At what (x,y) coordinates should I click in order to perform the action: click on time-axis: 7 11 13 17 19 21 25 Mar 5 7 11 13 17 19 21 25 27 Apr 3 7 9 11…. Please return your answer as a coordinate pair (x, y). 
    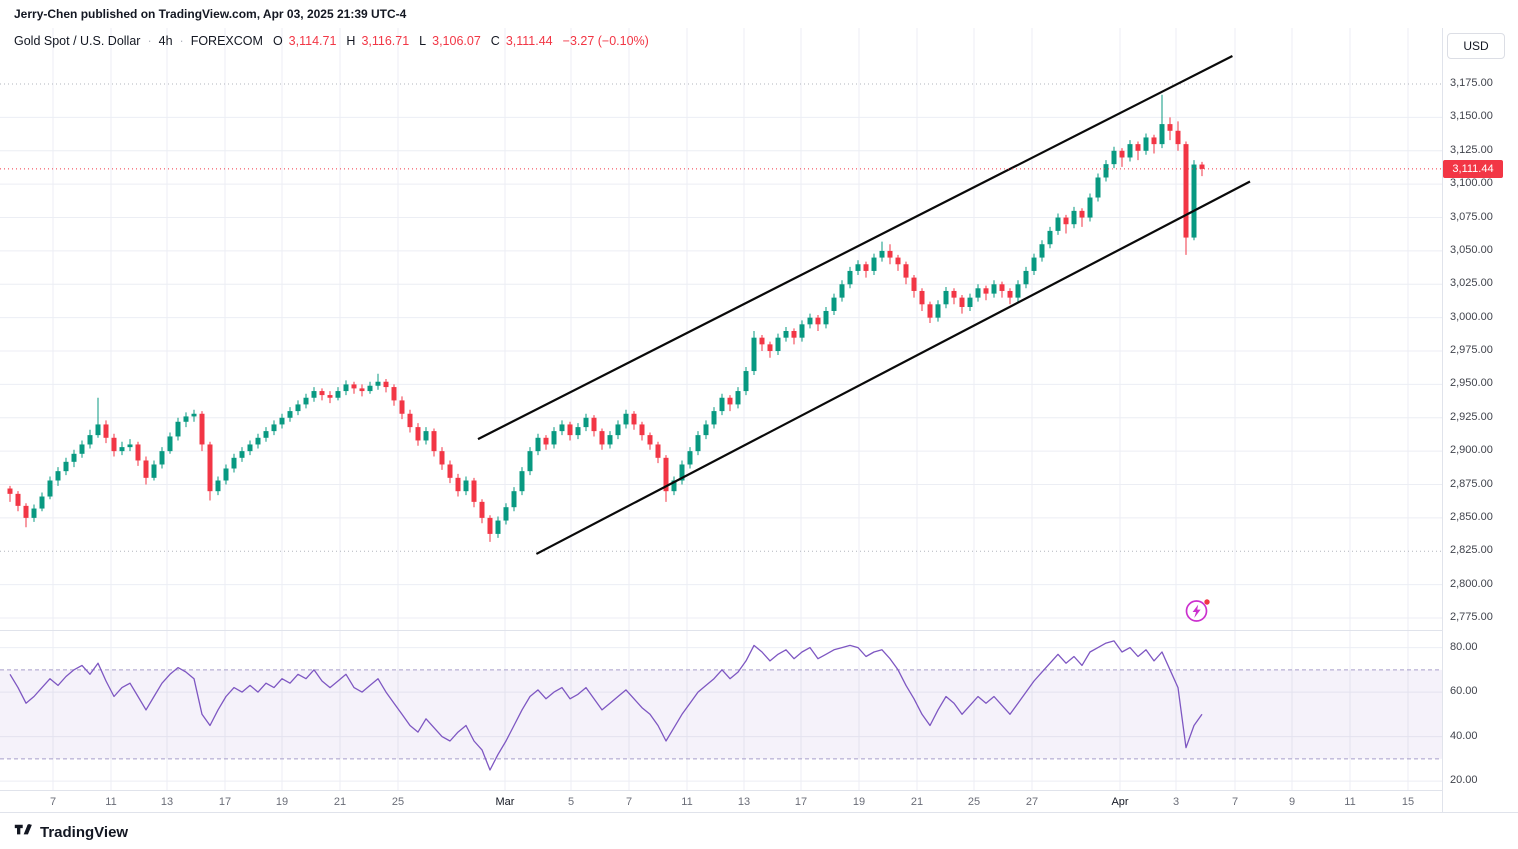
    Looking at the image, I should click on (721, 804).